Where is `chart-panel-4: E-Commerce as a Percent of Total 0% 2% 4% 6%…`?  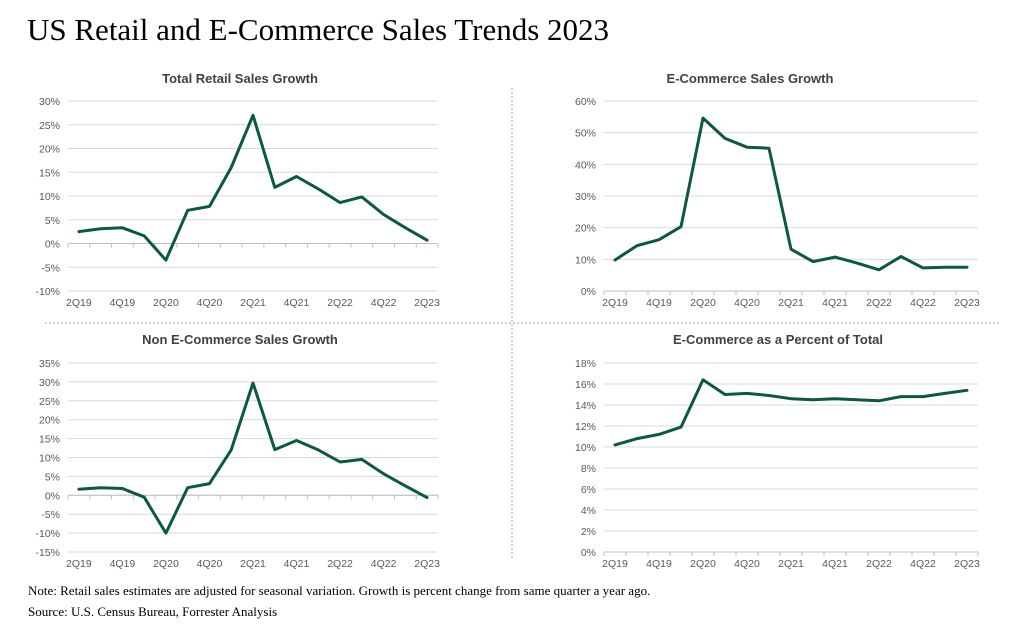 chart-panel-4: E-Commerce as a Percent of Total 0% 2% 4% 6%… is located at coordinates (777, 451).